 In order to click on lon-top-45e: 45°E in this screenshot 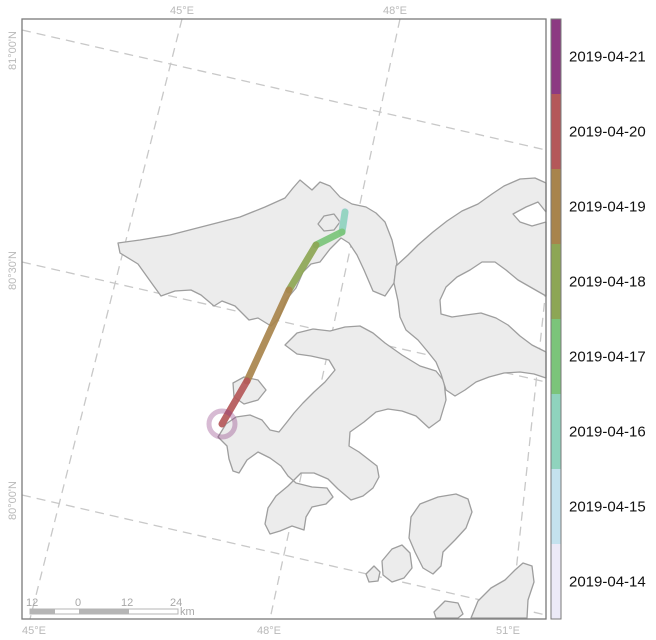, I will do `click(182, 11)`.